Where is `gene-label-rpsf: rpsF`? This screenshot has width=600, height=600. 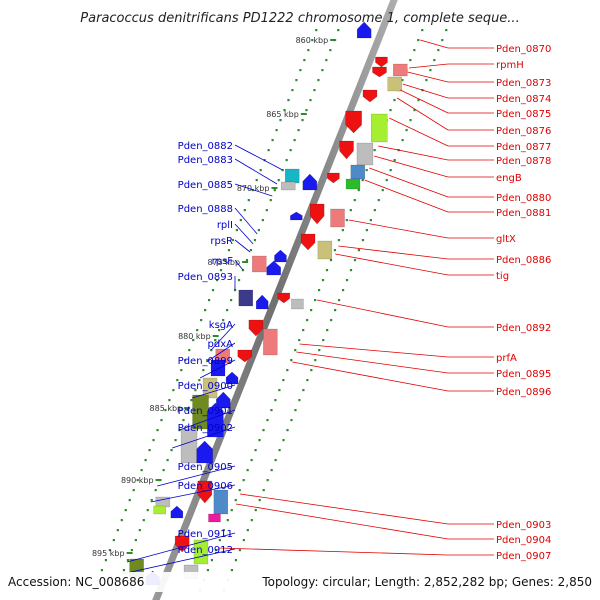 gene-label-rpsf: rpsF is located at coordinates (223, 261).